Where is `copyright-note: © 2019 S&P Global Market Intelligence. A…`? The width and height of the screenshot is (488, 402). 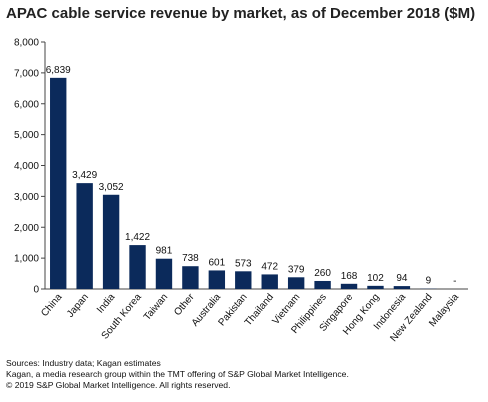 copyright-note: © 2019 S&P Global Market Intelligence. A… is located at coordinates (118, 385).